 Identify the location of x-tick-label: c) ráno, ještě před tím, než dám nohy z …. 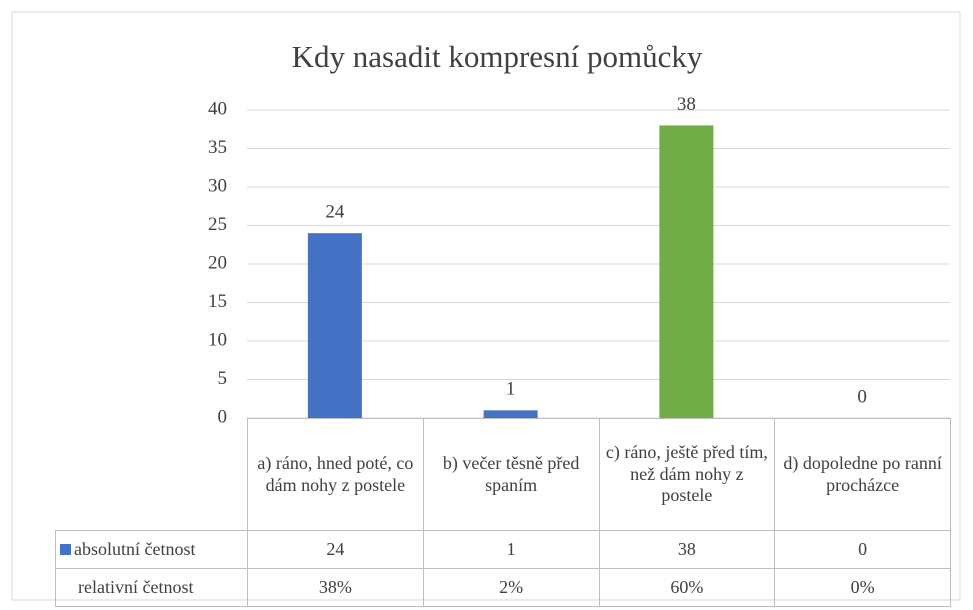
(687, 474).